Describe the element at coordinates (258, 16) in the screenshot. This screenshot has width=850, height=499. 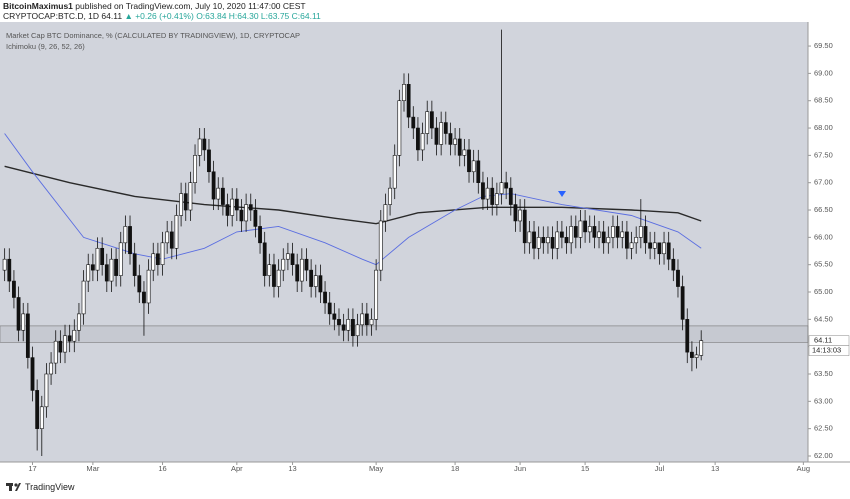
I see `ohlc: O:63.84 H:64.30 L:63.75 C:64.11` at that location.